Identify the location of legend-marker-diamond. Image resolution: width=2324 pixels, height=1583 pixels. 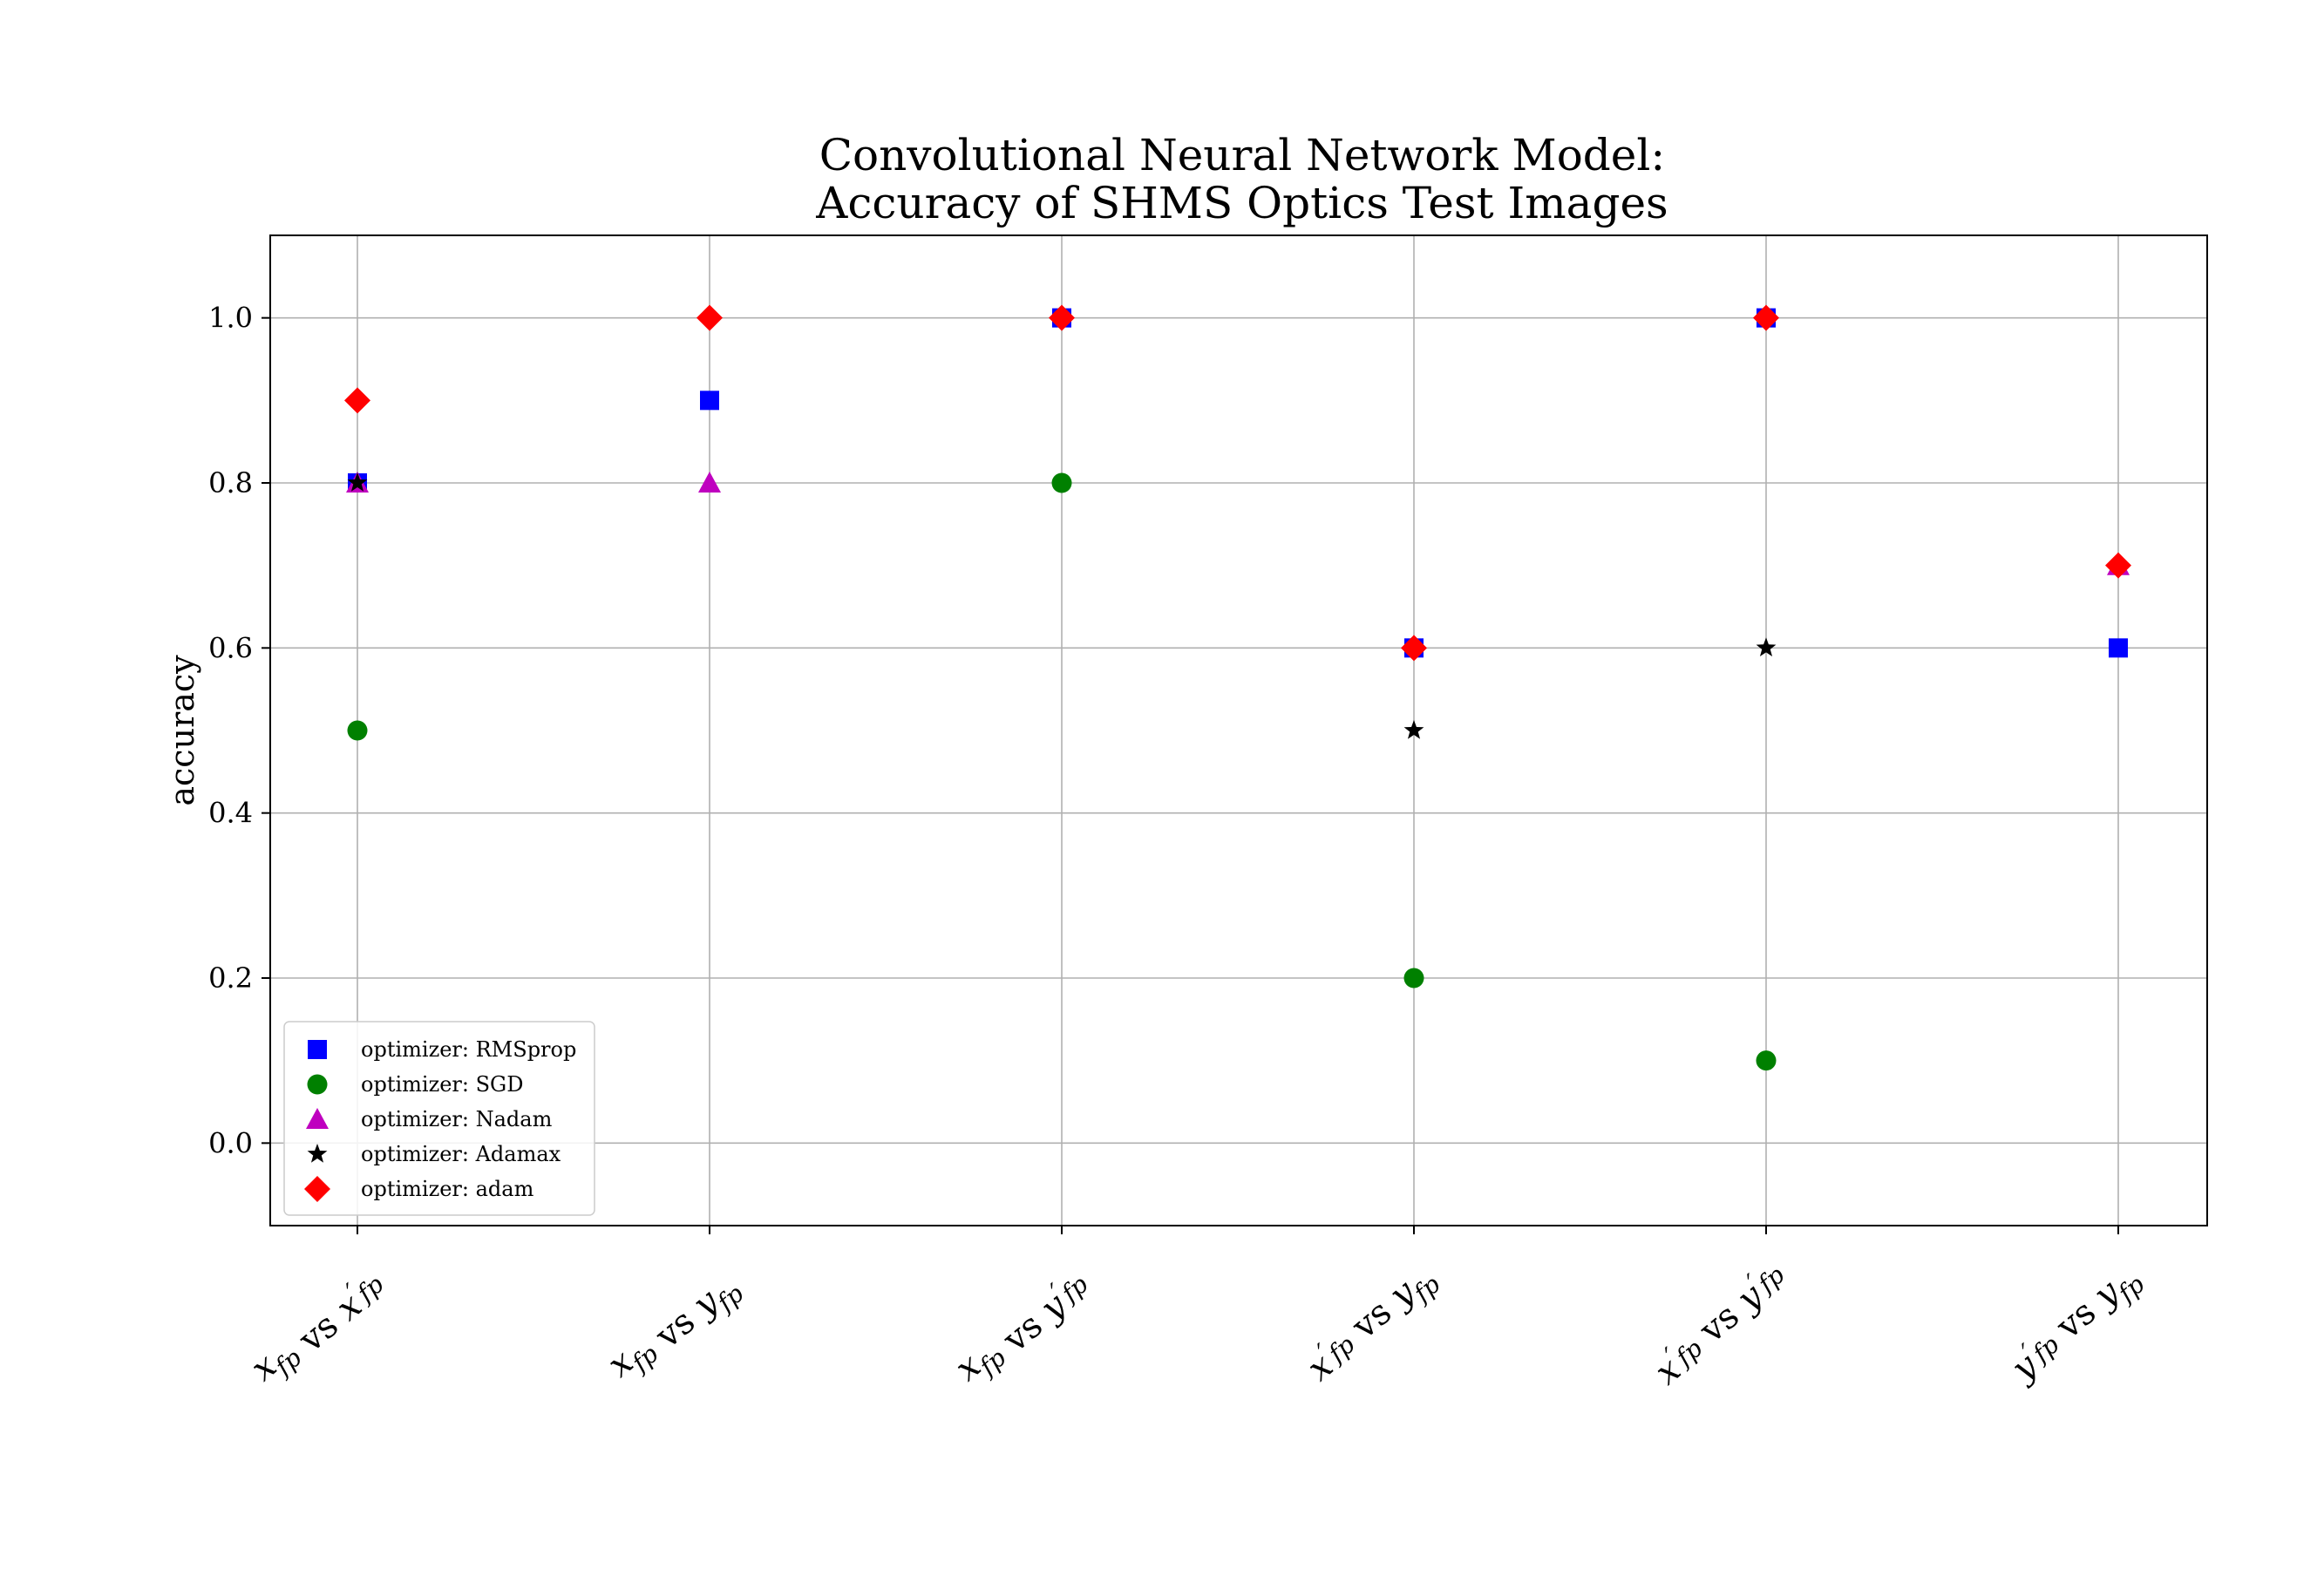
(317, 1189).